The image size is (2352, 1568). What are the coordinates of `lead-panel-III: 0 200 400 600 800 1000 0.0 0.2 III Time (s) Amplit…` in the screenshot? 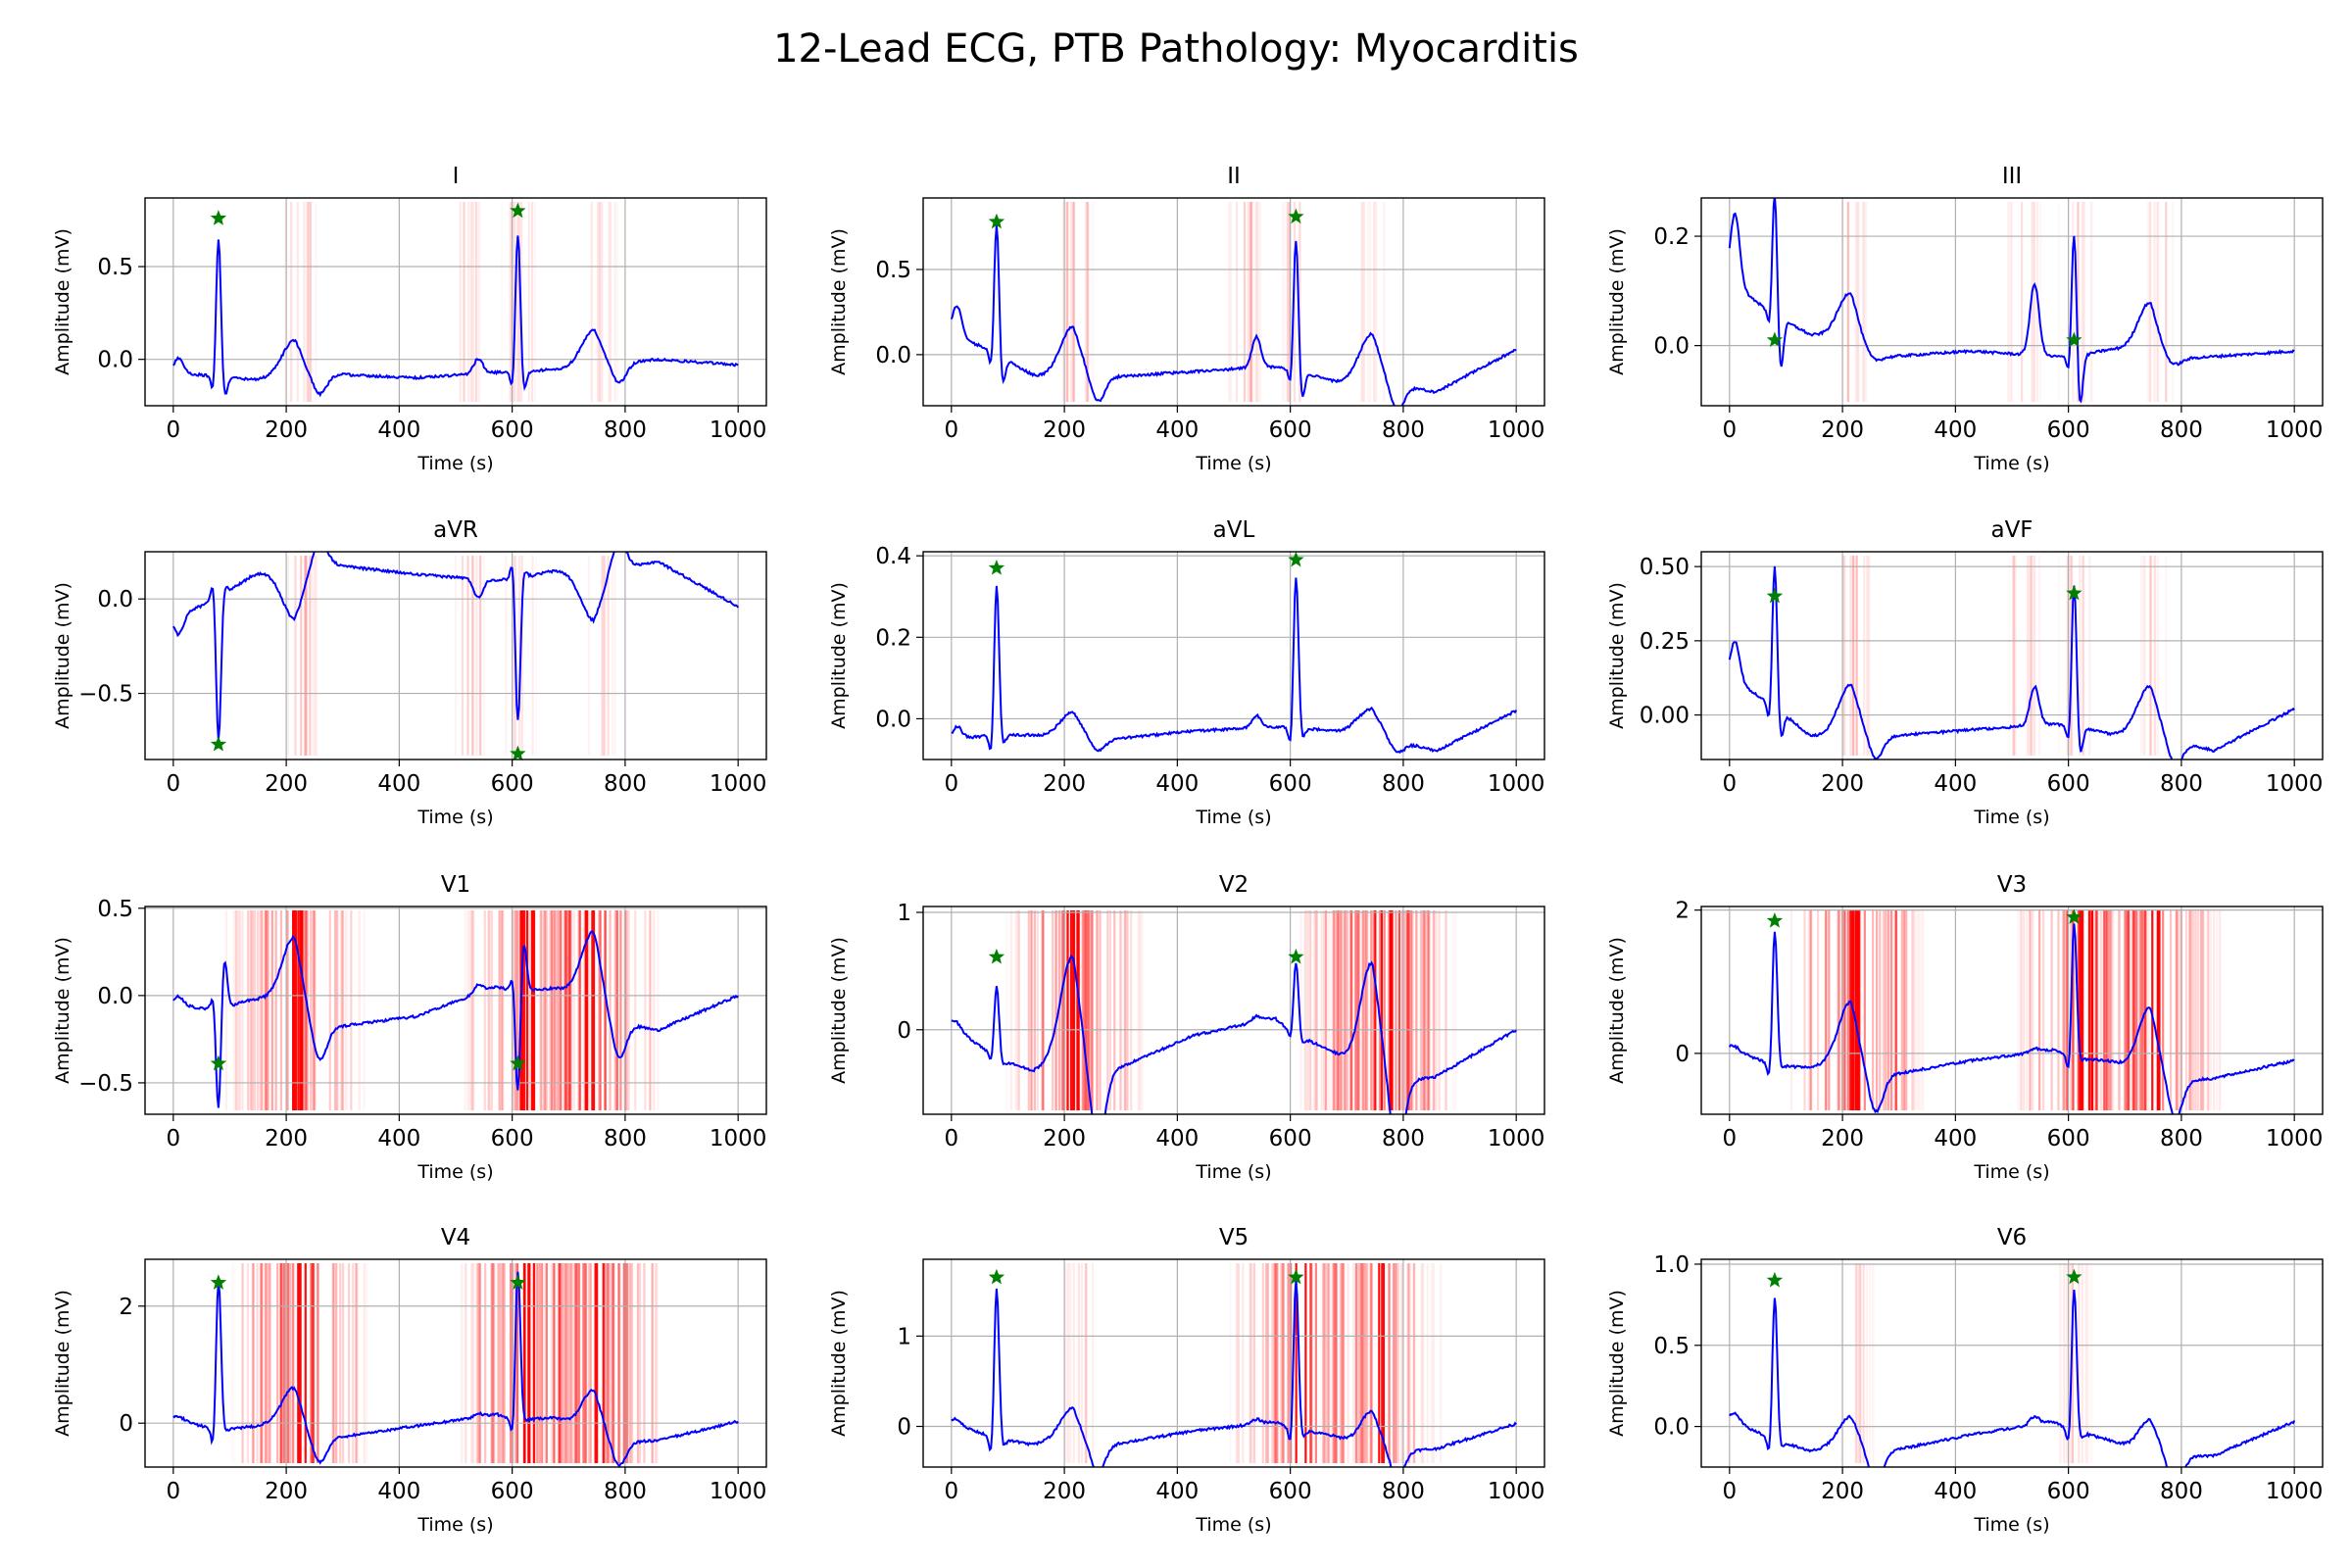 It's located at (1965, 319).